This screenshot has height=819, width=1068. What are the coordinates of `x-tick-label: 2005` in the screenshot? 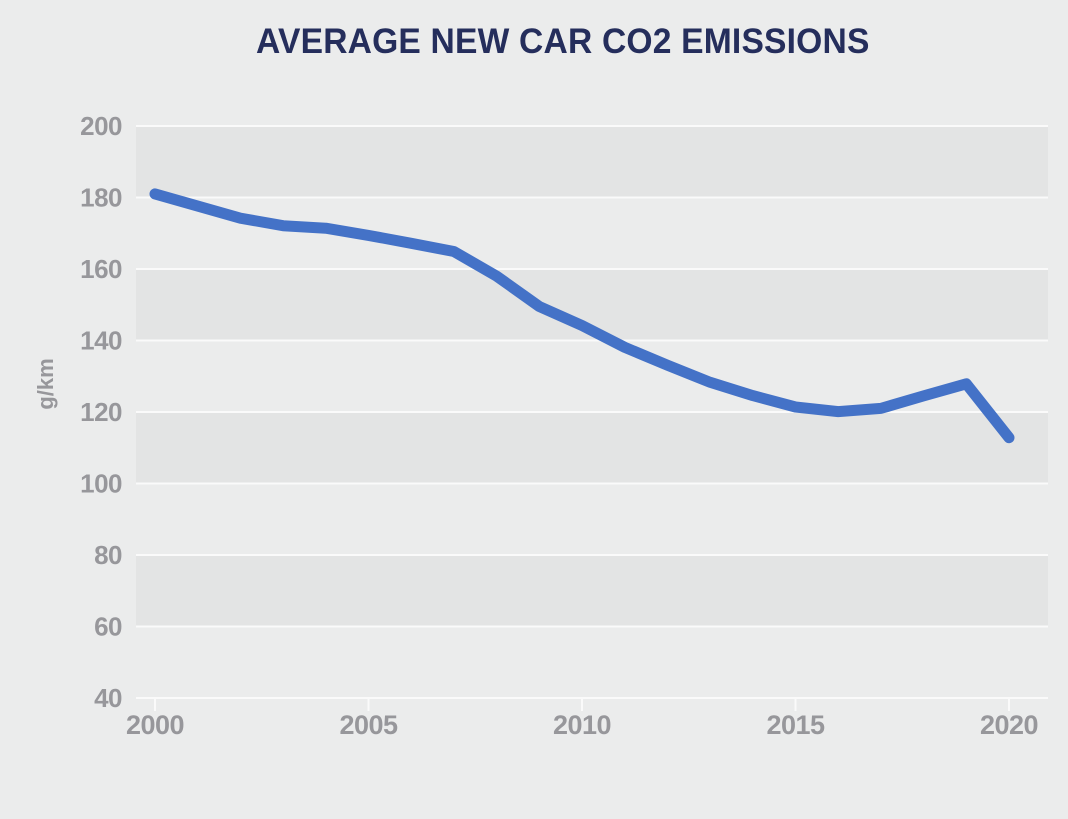 It's located at (368, 725).